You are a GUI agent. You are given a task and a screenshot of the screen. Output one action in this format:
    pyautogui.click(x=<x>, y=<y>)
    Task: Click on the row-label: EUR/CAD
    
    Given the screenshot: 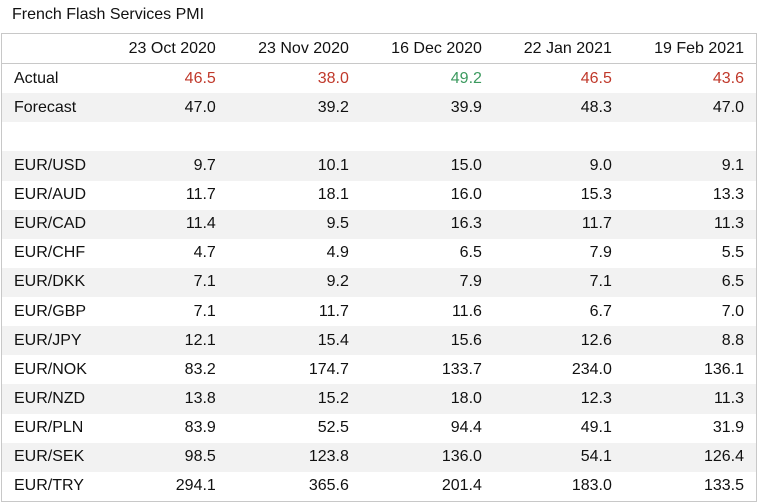 What is the action you would take?
    pyautogui.click(x=50, y=224)
    